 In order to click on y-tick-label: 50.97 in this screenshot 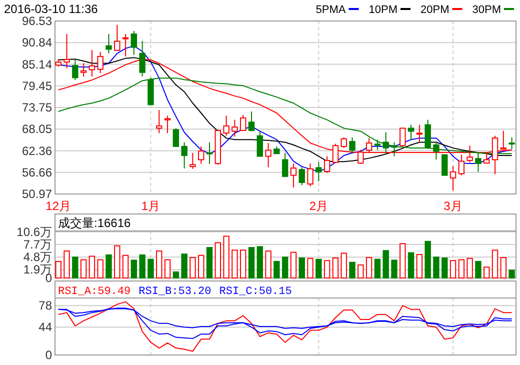, I will do `click(37, 194)`.